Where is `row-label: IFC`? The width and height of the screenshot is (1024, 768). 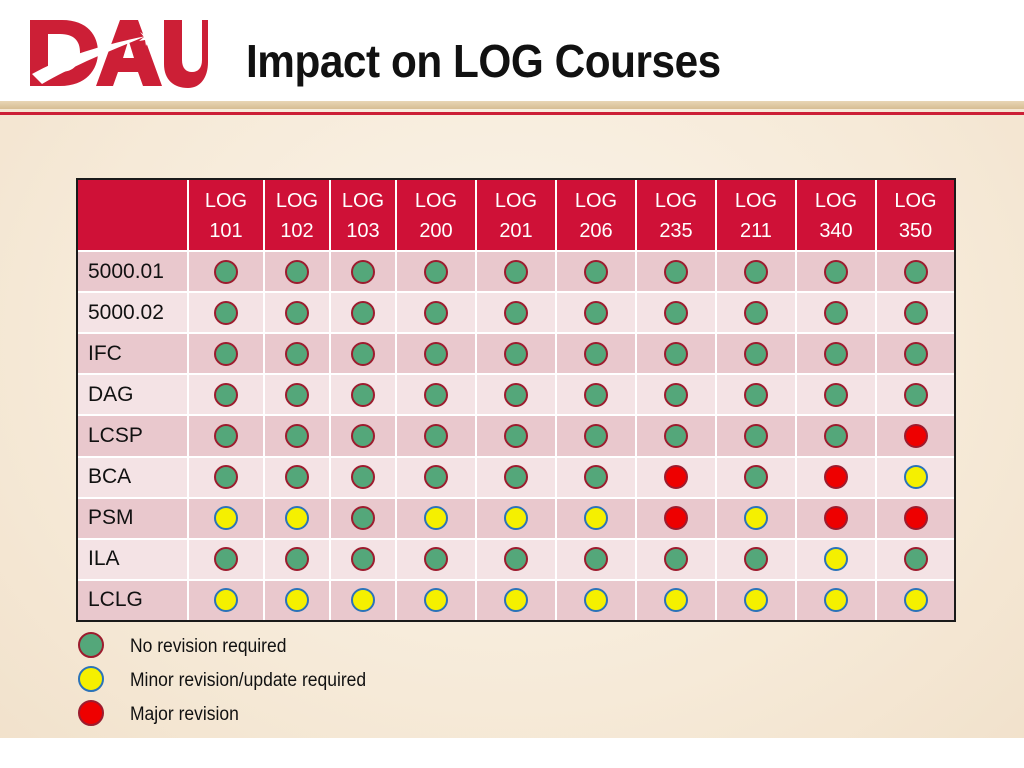 row-label: IFC is located at coordinates (133, 353).